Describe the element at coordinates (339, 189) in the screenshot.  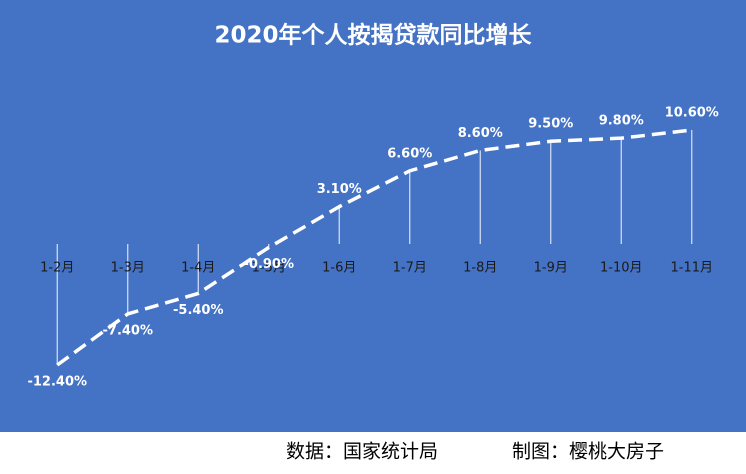
I see `value-label: 3.10%` at that location.